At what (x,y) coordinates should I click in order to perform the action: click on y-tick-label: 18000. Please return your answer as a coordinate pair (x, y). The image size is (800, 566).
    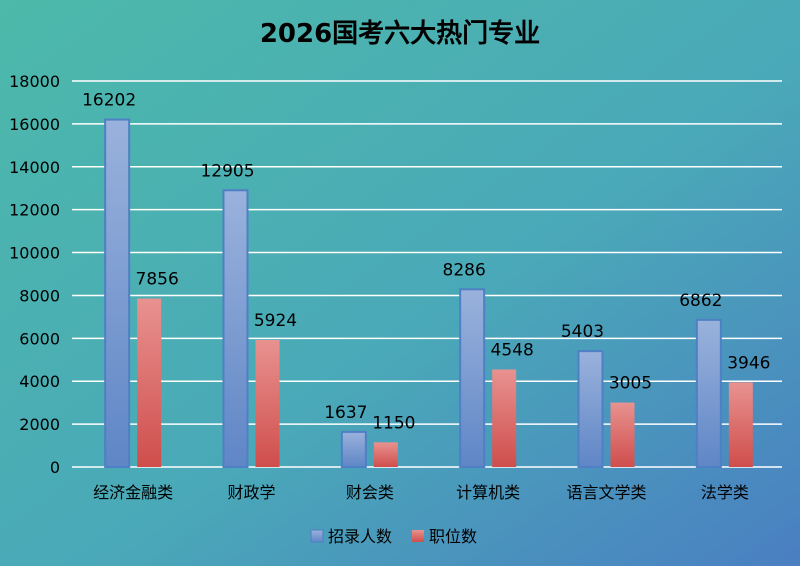
    Looking at the image, I should click on (34, 81).